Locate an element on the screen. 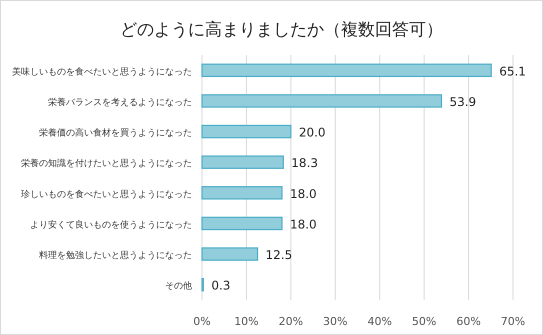  x-tick-label: 10% is located at coordinates (246, 321).